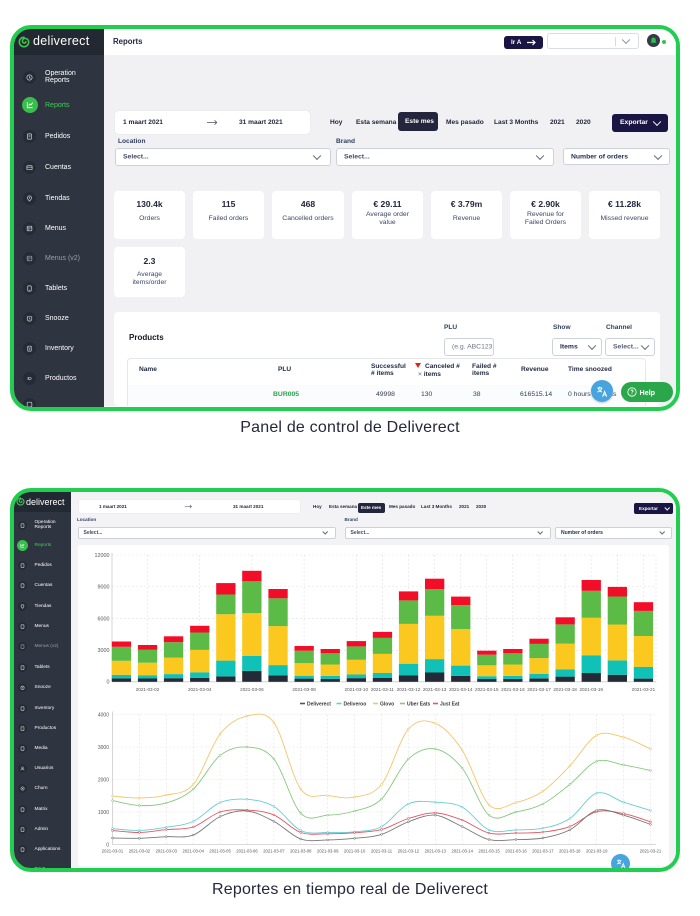 The image size is (700, 916). Describe the element at coordinates (355, 705) in the screenshot. I see `svg-text: Deliveroo` at that location.